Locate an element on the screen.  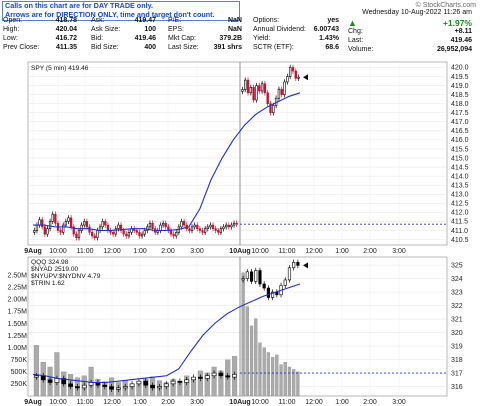
up-arrow-icon: ▲ is located at coordinates (352, 23).